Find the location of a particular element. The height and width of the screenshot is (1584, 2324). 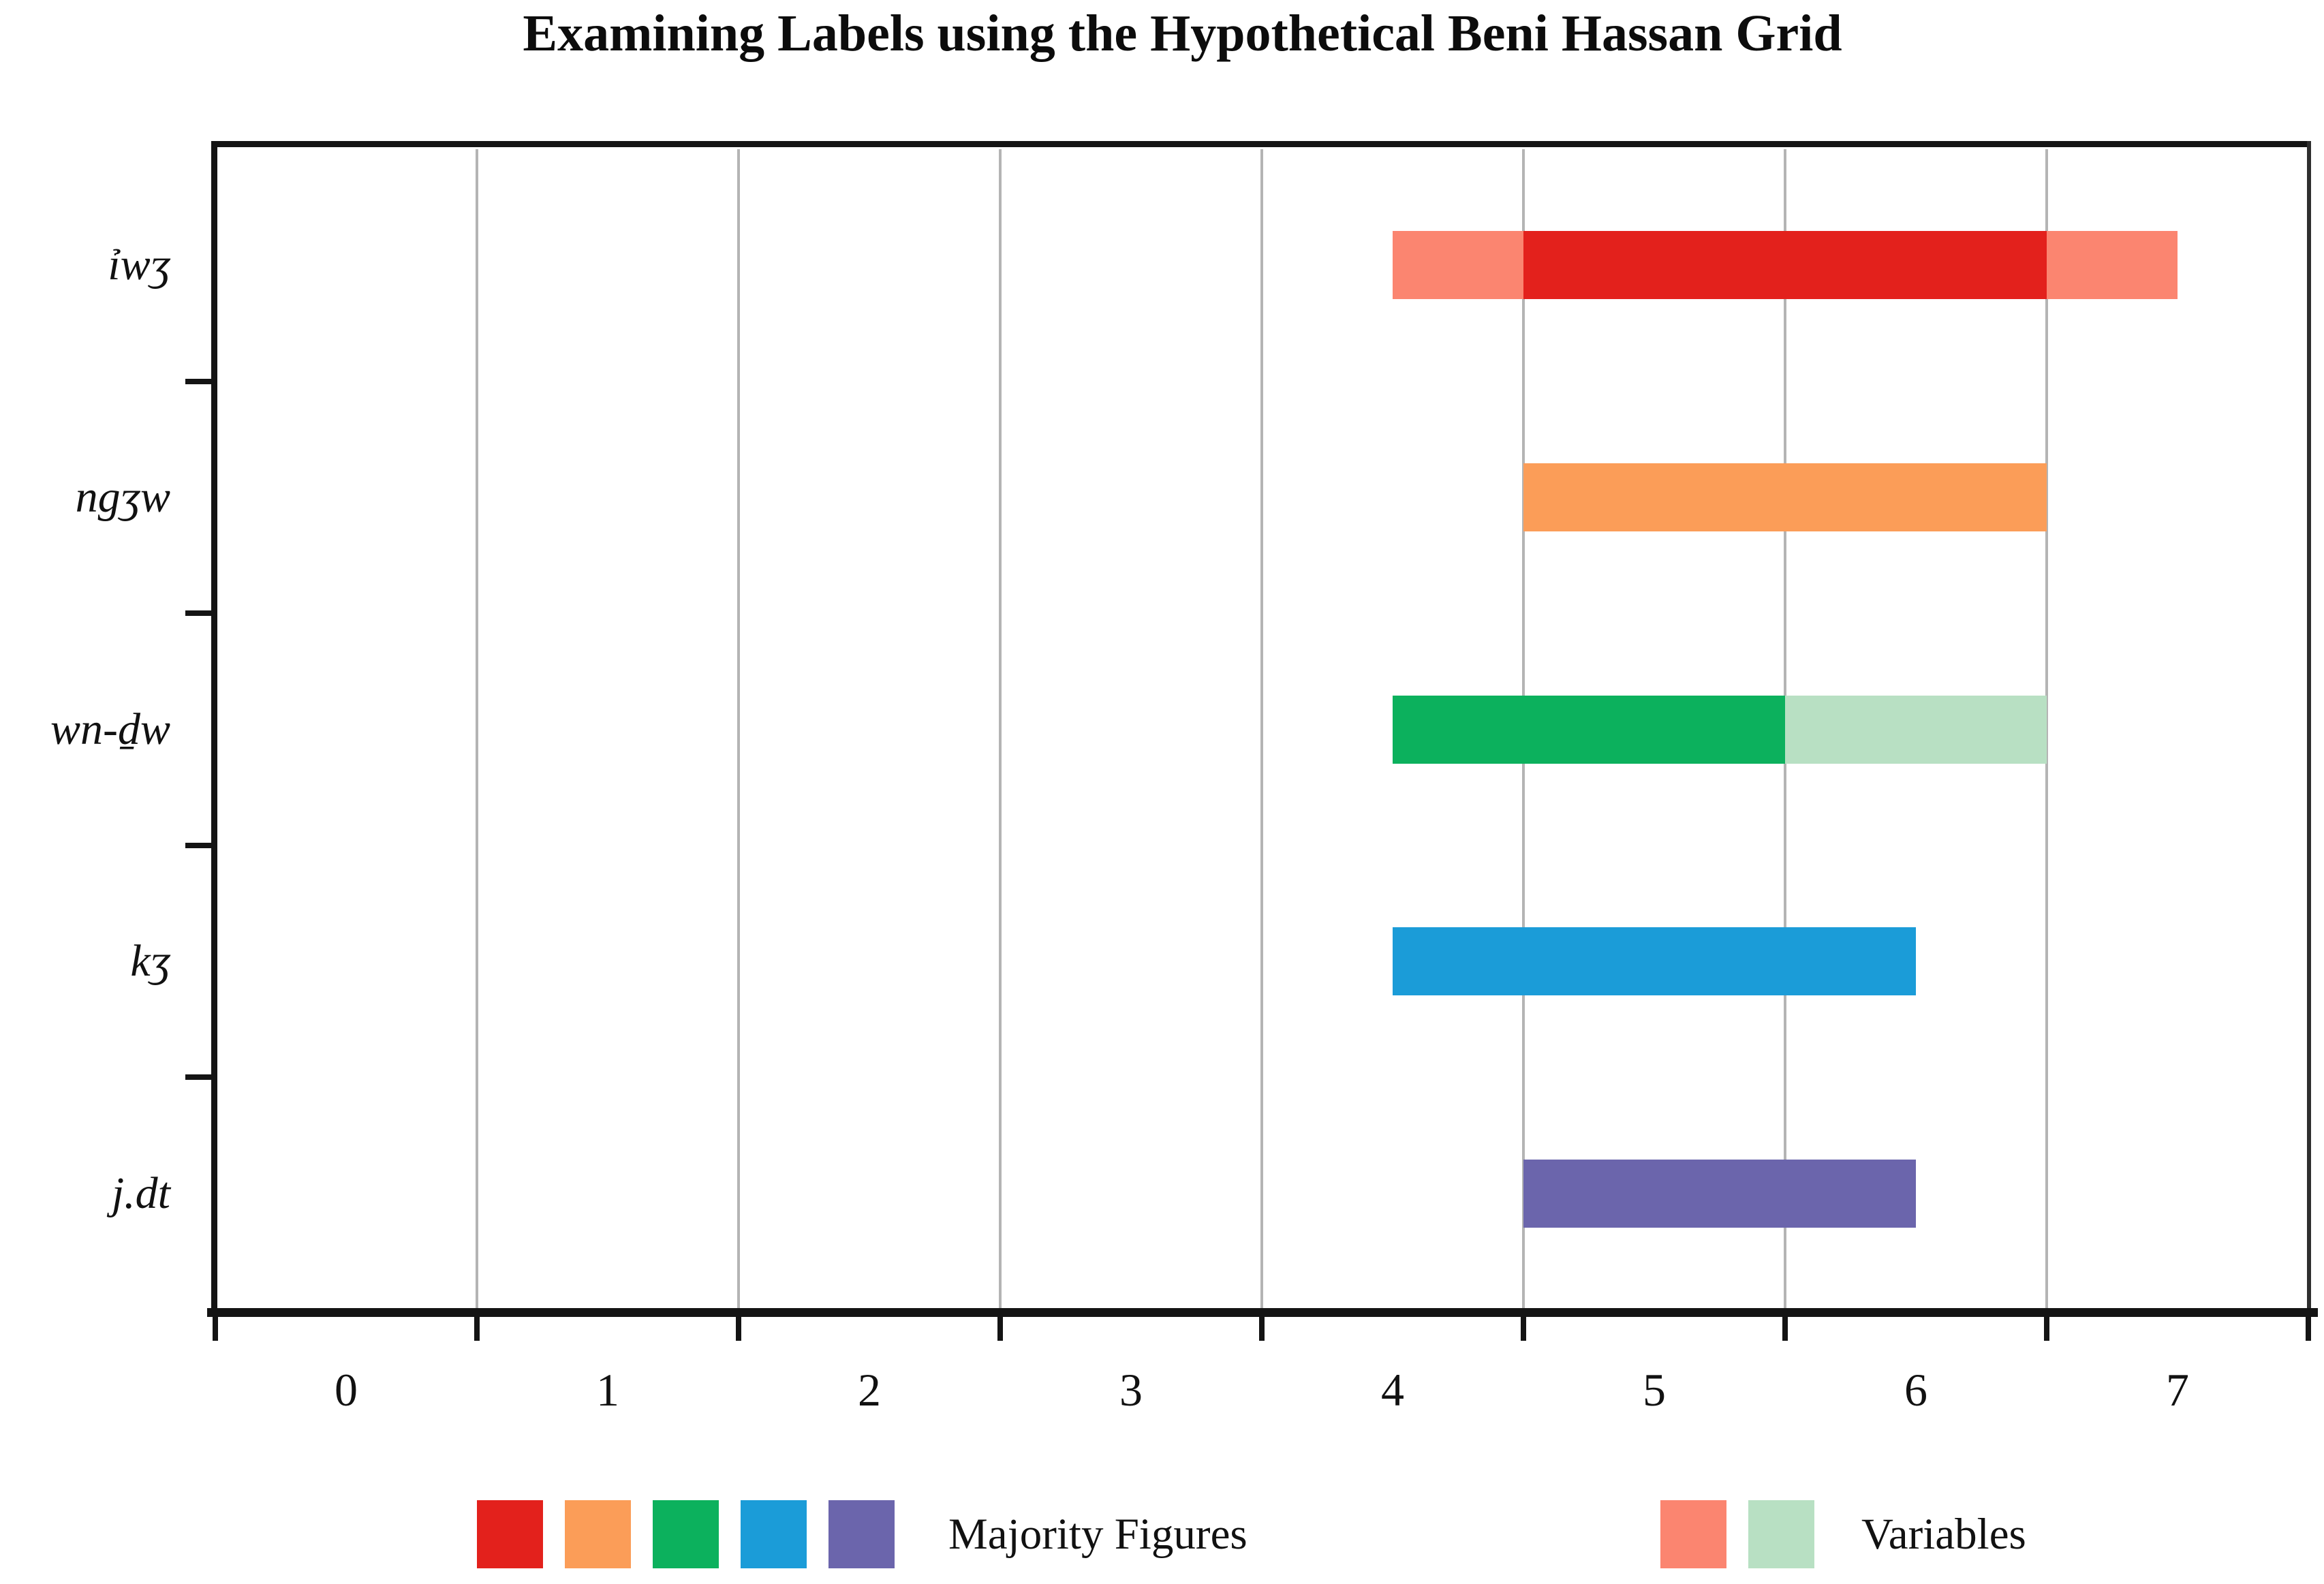

y-axis-line is located at coordinates (214, 728).